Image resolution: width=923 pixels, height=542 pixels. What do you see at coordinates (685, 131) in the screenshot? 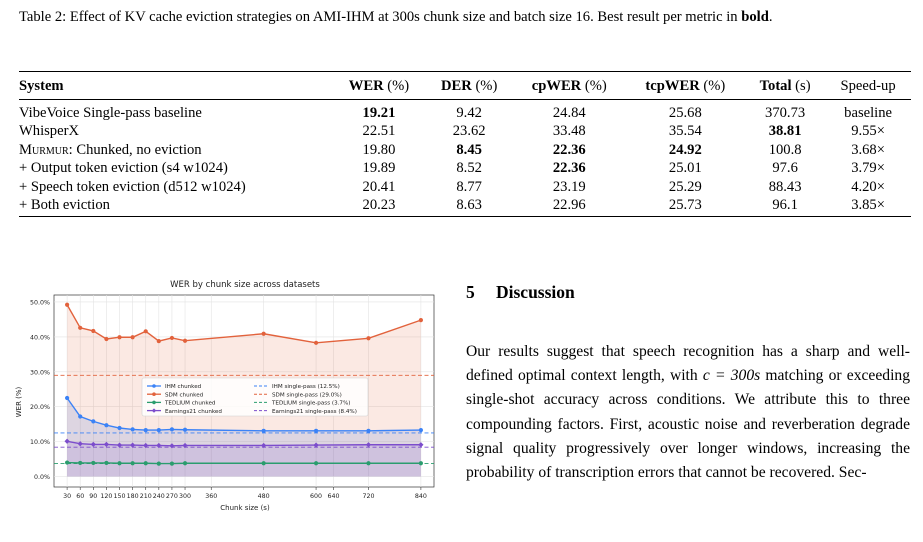
I see `cell-tcpwer: 35.54` at bounding box center [685, 131].